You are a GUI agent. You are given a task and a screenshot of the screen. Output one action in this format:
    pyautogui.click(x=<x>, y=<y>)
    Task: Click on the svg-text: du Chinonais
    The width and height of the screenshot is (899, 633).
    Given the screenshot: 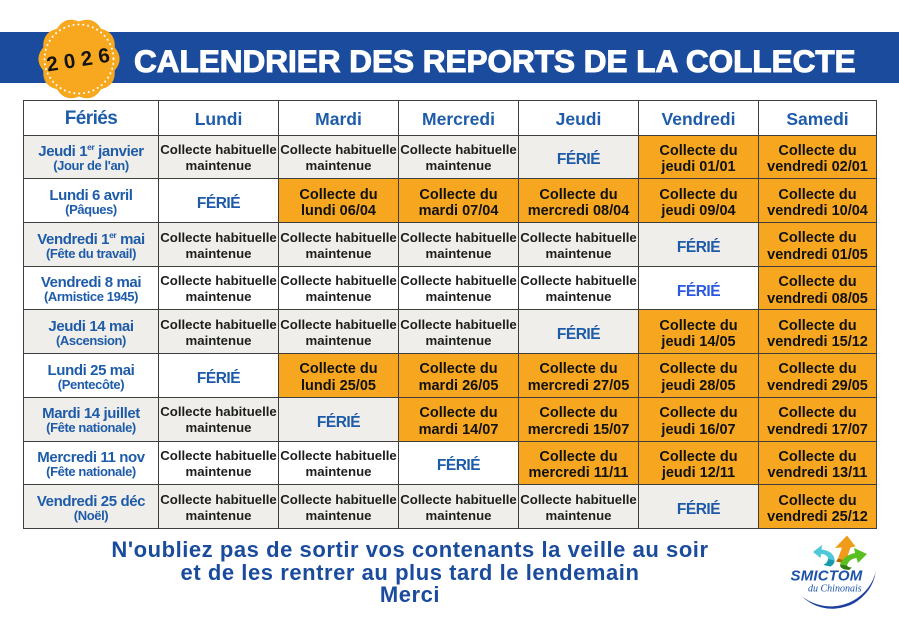 What is the action you would take?
    pyautogui.click(x=835, y=589)
    